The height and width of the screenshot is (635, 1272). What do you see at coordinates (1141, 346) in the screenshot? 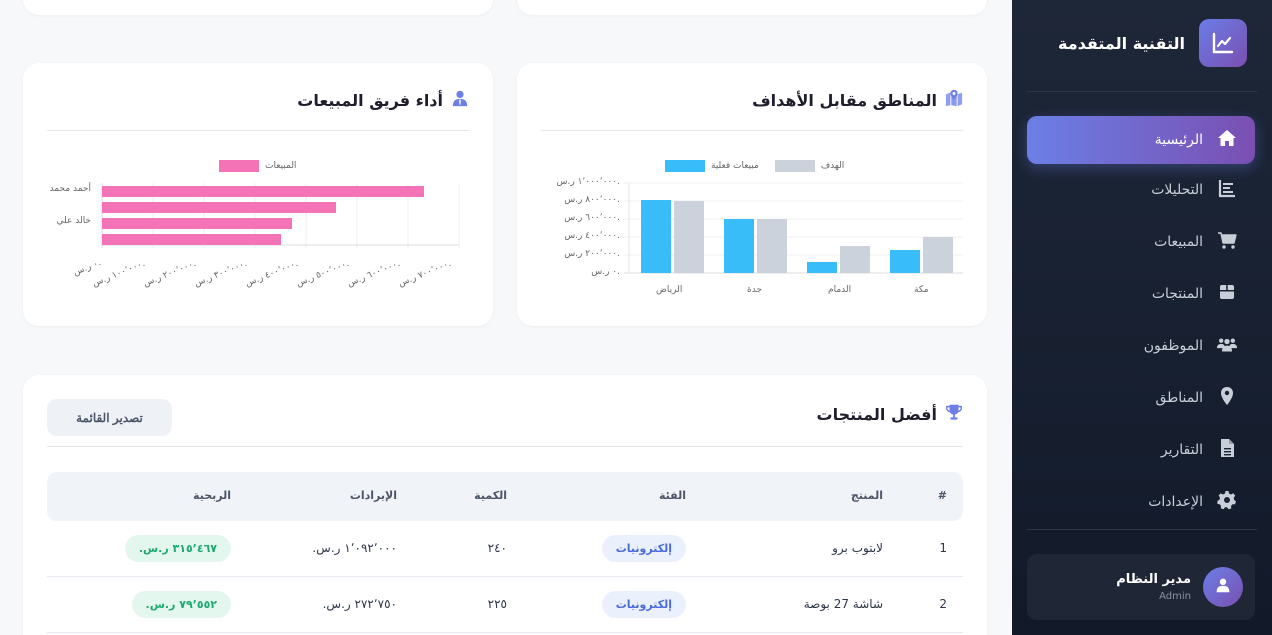
I see `sidebar-item-employees: الموظفون` at bounding box center [1141, 346].